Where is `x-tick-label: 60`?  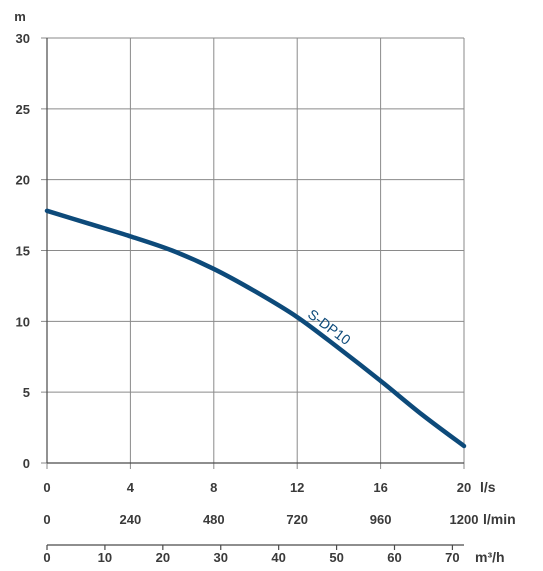 x-tick-label: 60 is located at coordinates (394, 557).